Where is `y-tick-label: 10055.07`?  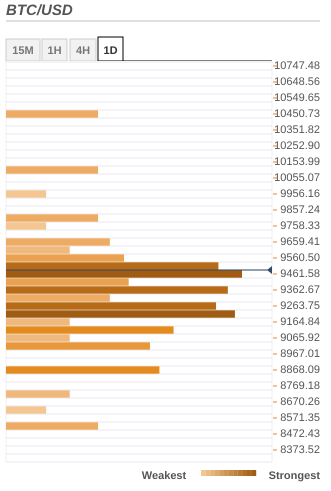
y-tick-label: 10055.07 is located at coordinates (297, 178).